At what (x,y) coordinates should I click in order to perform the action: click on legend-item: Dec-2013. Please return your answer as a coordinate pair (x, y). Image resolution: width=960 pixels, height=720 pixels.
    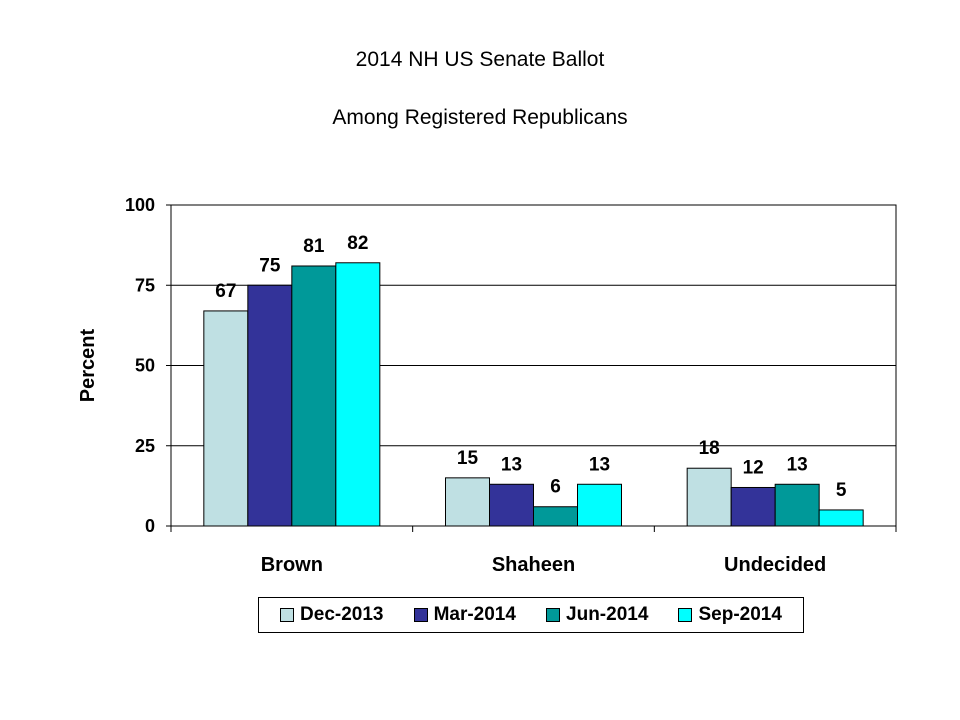
    Looking at the image, I should click on (331, 615).